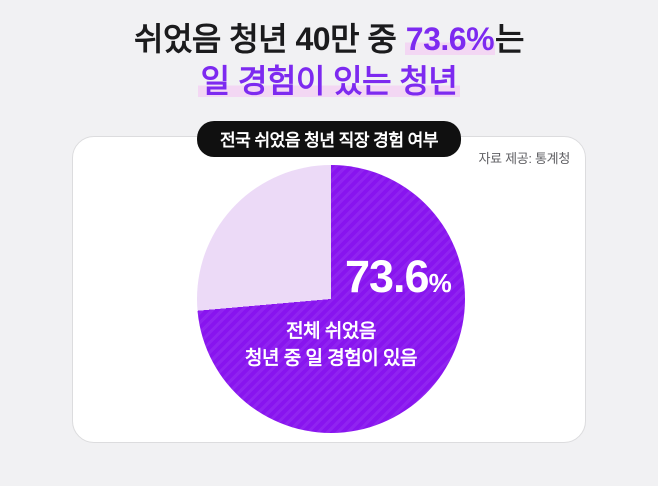  I want to click on pie-sublabel-line1: 전체 쉬었음, so click(331, 331).